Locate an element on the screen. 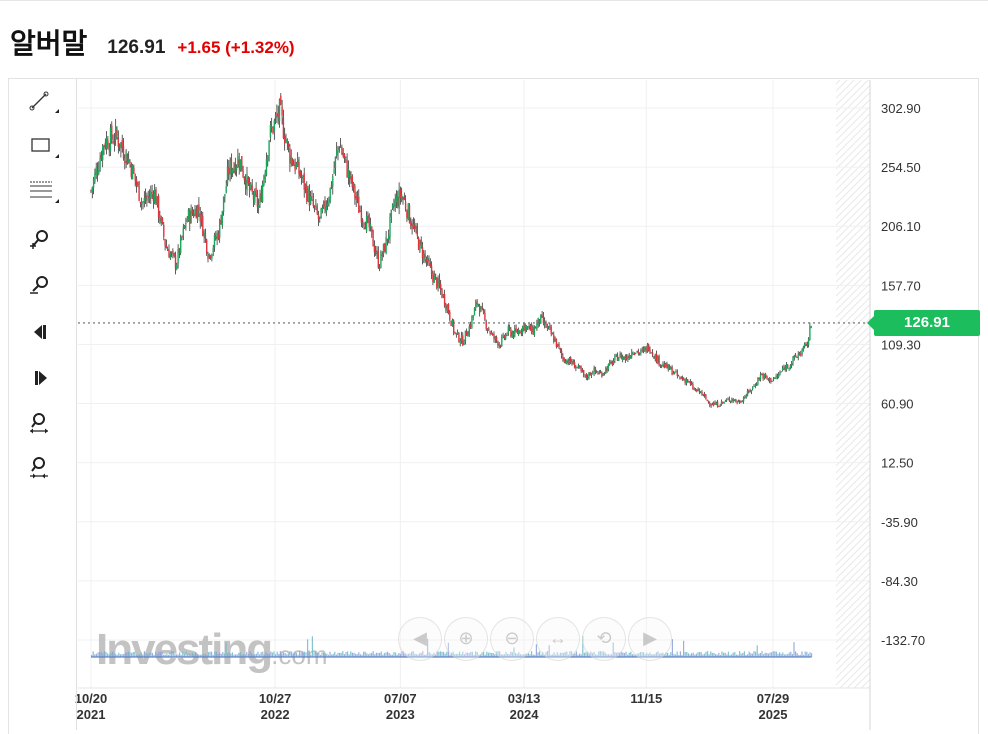  zoom-out-icon is located at coordinates (42, 285).